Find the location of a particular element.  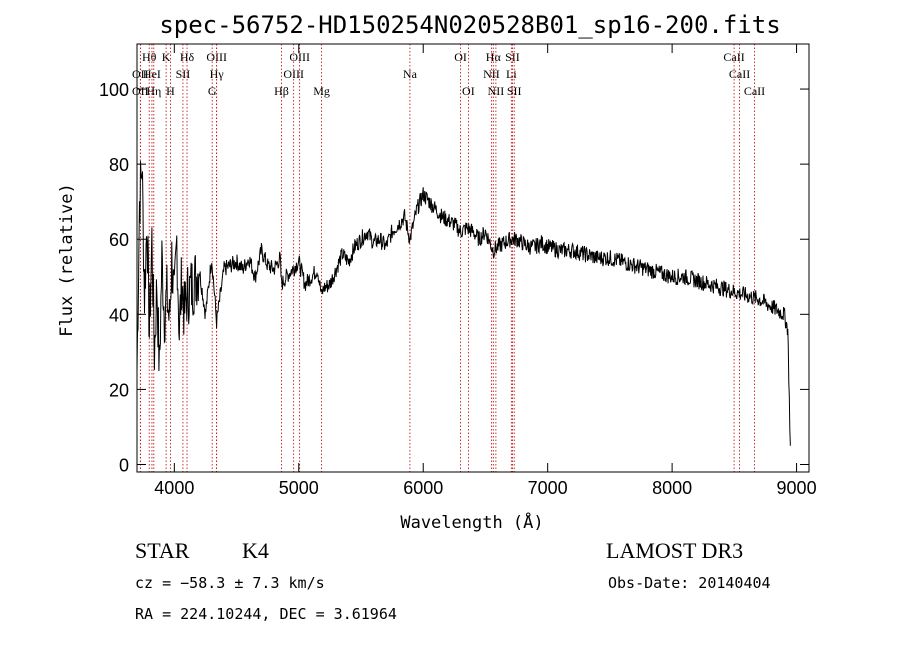

line-label-1: OII is located at coordinates (140, 91).